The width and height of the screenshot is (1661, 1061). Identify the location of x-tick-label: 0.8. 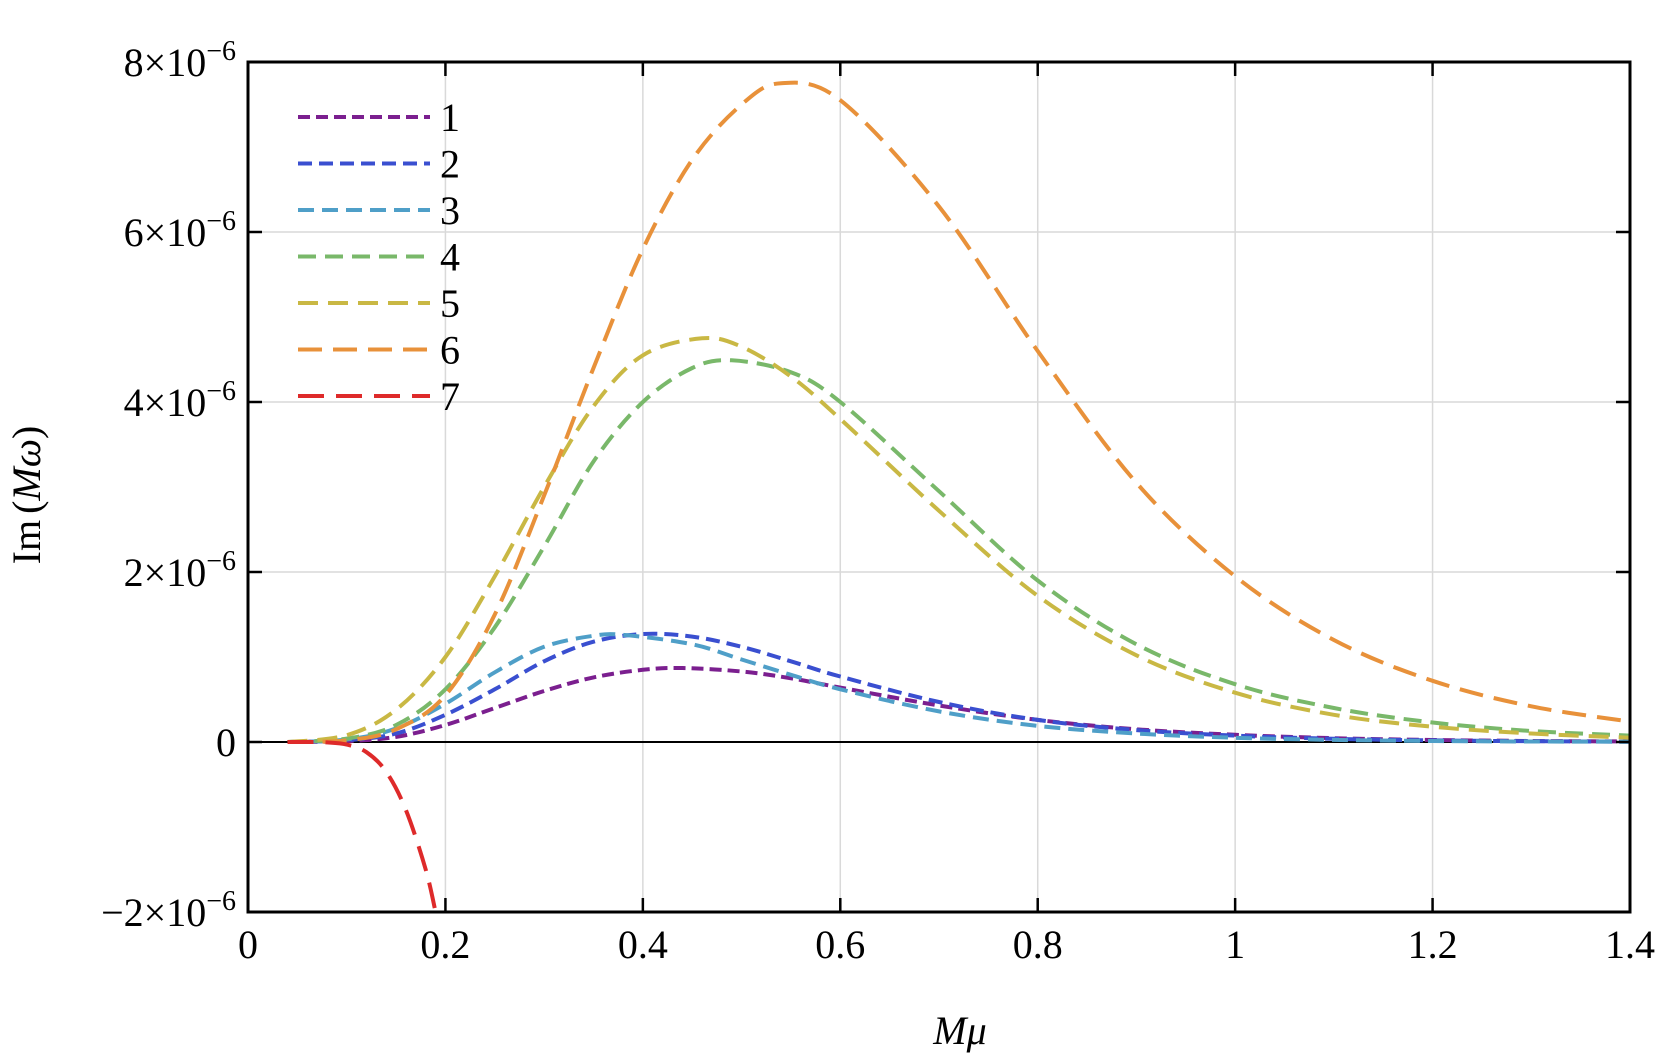
(1038, 944).